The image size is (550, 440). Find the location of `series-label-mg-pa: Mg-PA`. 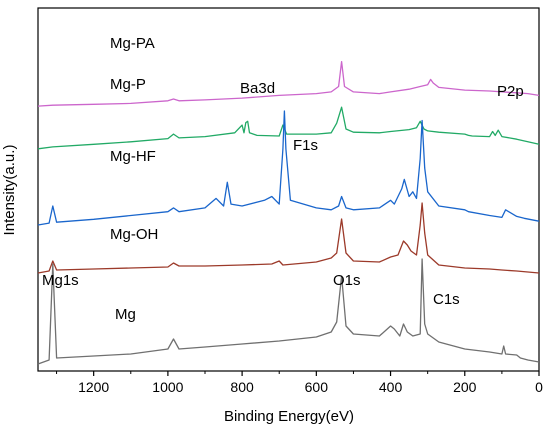

series-label-mg-pa: Mg-PA is located at coordinates (132, 43).